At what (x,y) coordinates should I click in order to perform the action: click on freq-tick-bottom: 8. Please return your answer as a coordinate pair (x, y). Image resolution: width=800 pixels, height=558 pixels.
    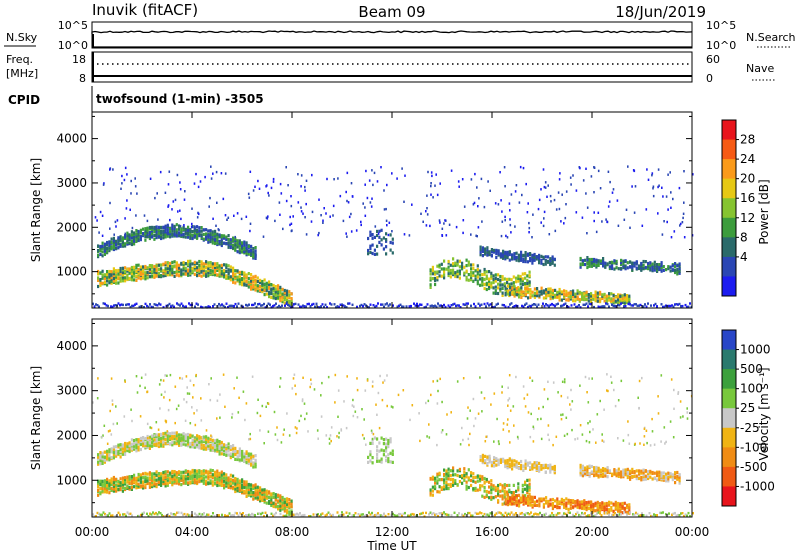
    Looking at the image, I should click on (82, 78).